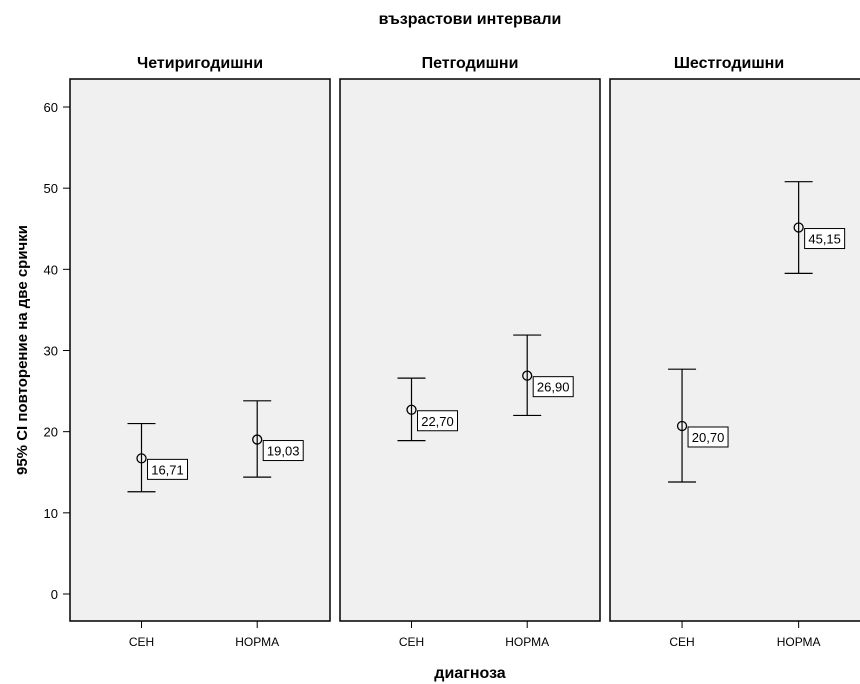 Image resolution: width=860 pixels, height=684 pixels. I want to click on data-label-p3-sen: 20,70, so click(708, 437).